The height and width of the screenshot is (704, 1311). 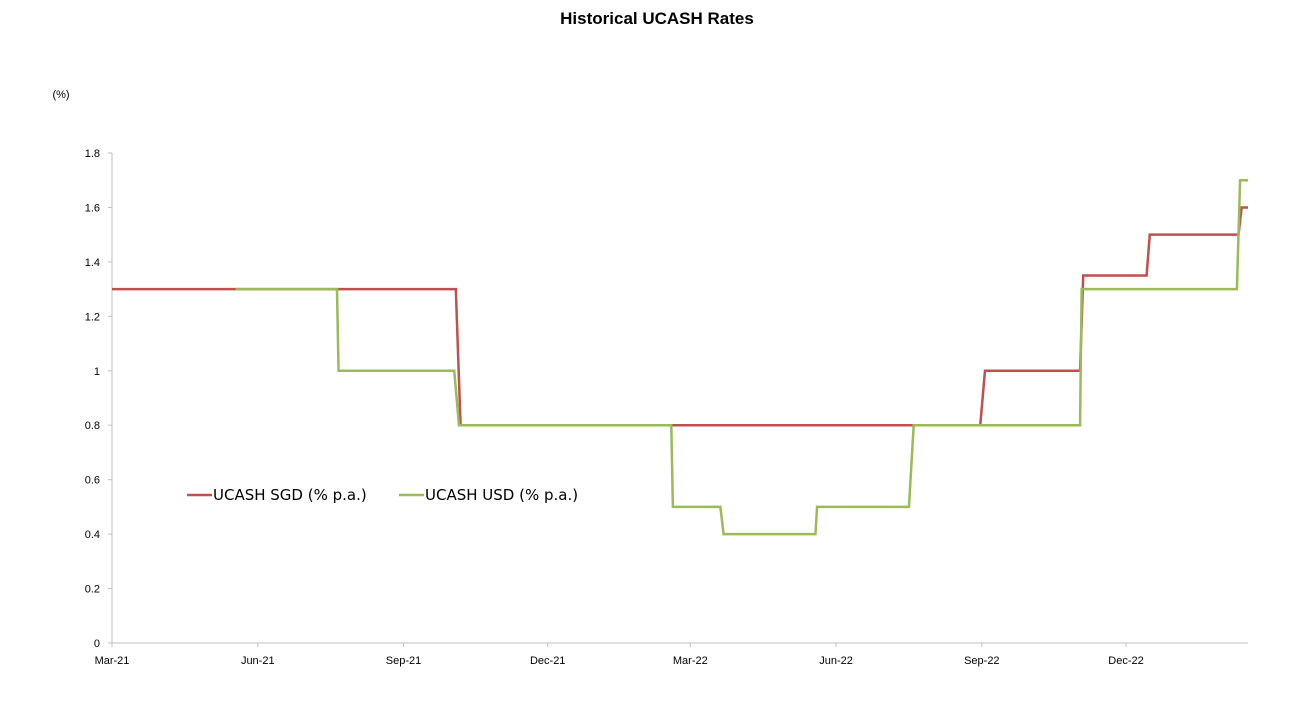 What do you see at coordinates (403, 661) in the screenshot?
I see `x-tick-label: Sep-21` at bounding box center [403, 661].